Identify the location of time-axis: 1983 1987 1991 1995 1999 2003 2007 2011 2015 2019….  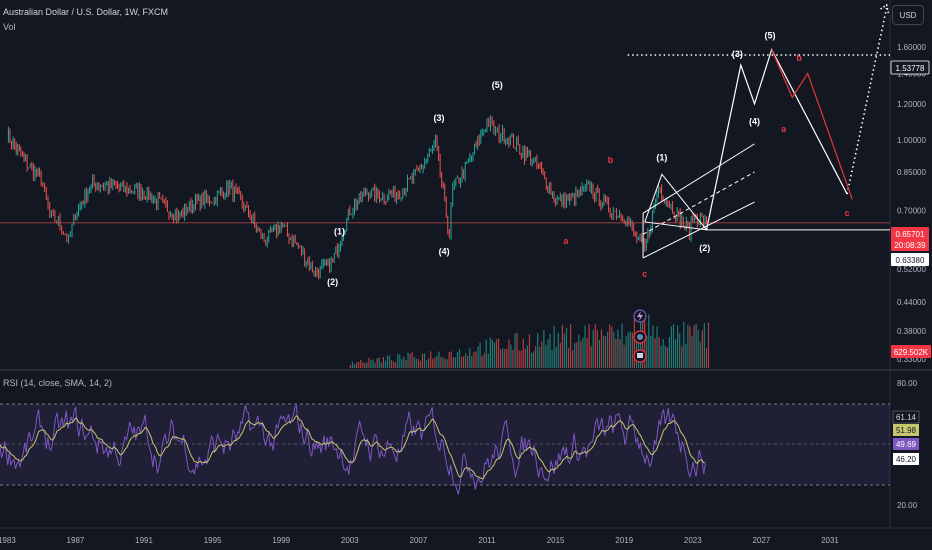
(419, 540).